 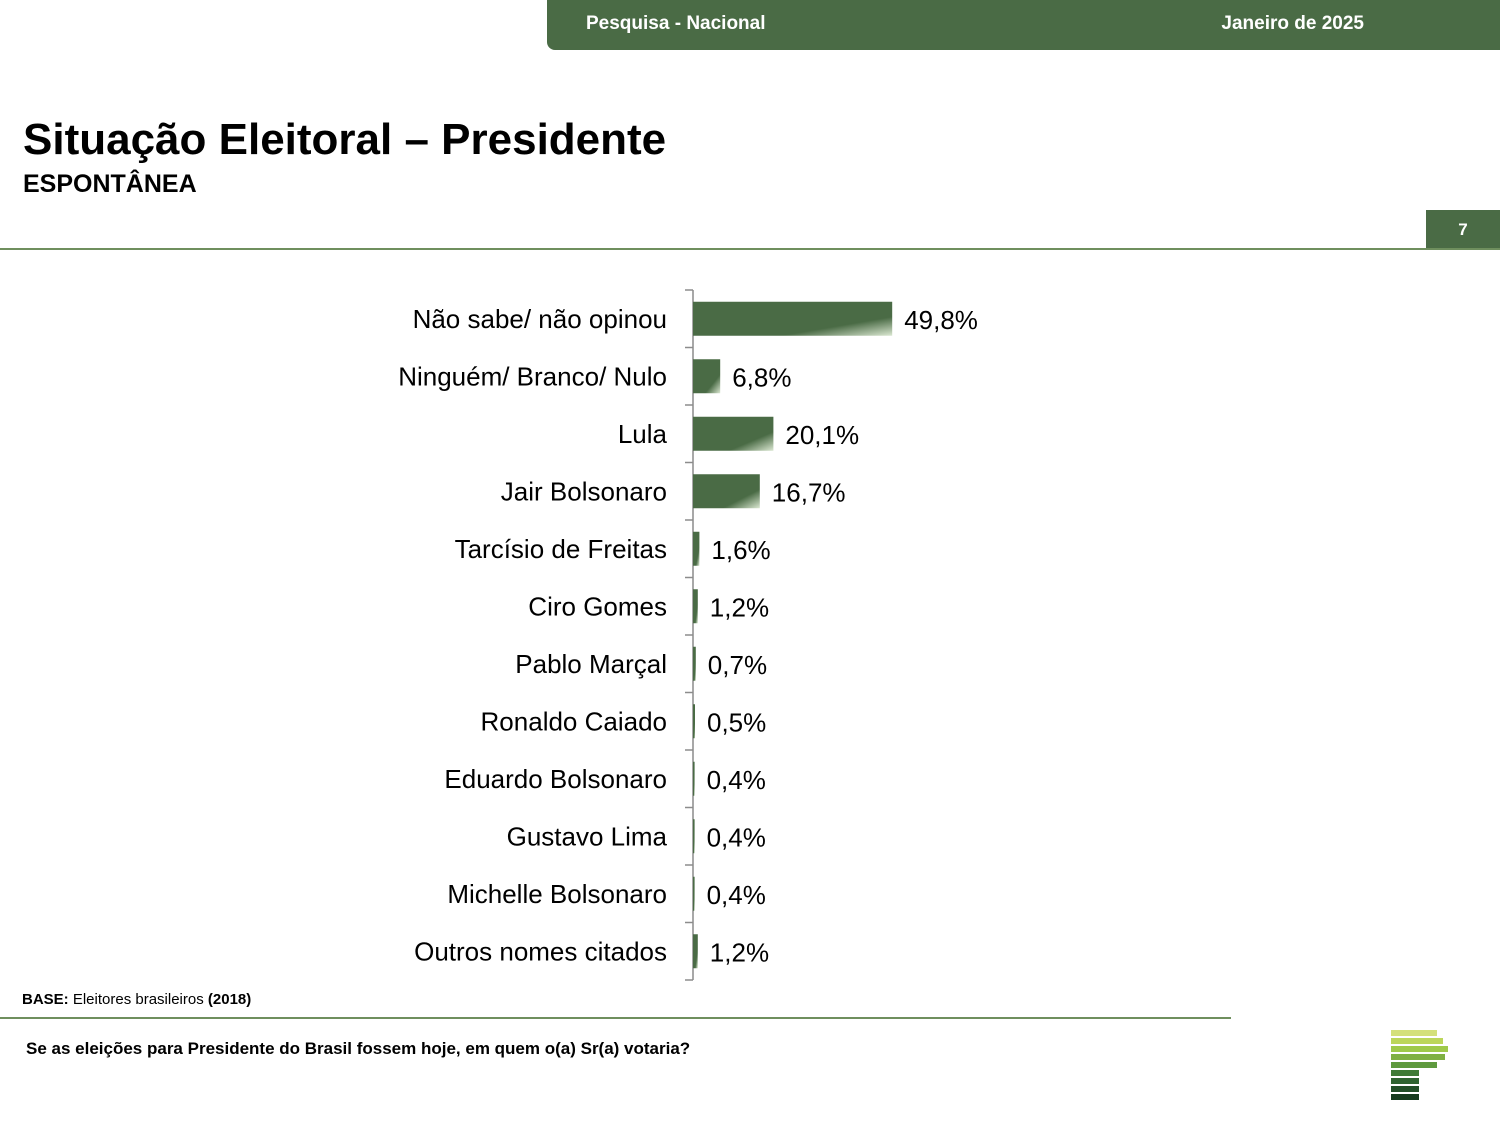 I want to click on category-label: Tarcísio de Freitas, so click(x=561, y=549).